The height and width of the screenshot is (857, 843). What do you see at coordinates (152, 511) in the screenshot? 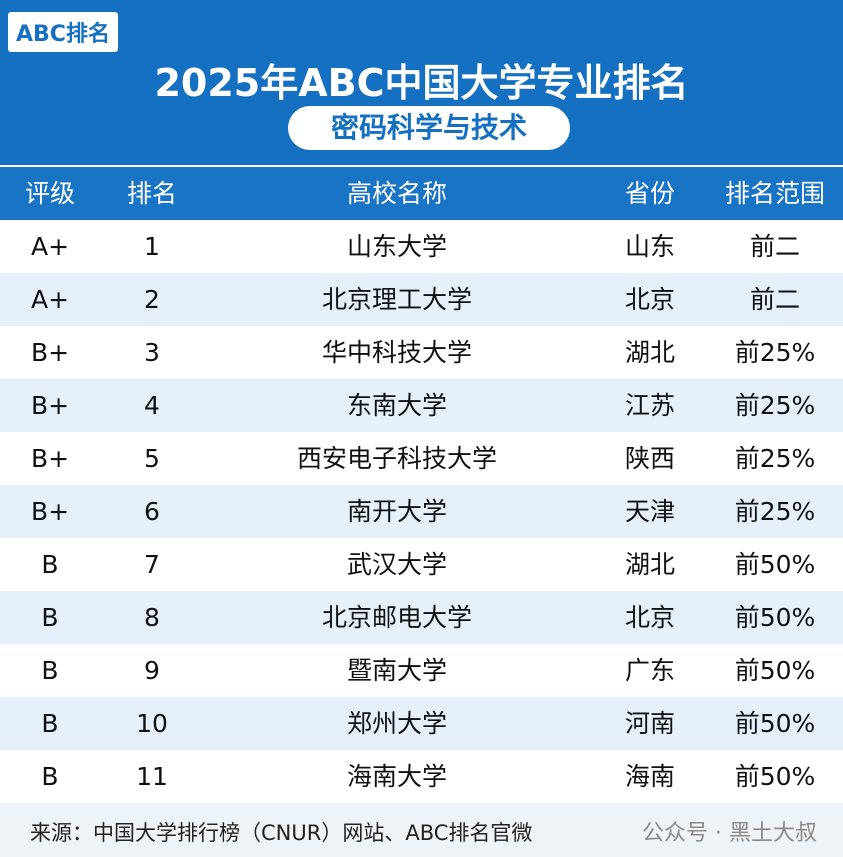
I see `table-cell: 6` at bounding box center [152, 511].